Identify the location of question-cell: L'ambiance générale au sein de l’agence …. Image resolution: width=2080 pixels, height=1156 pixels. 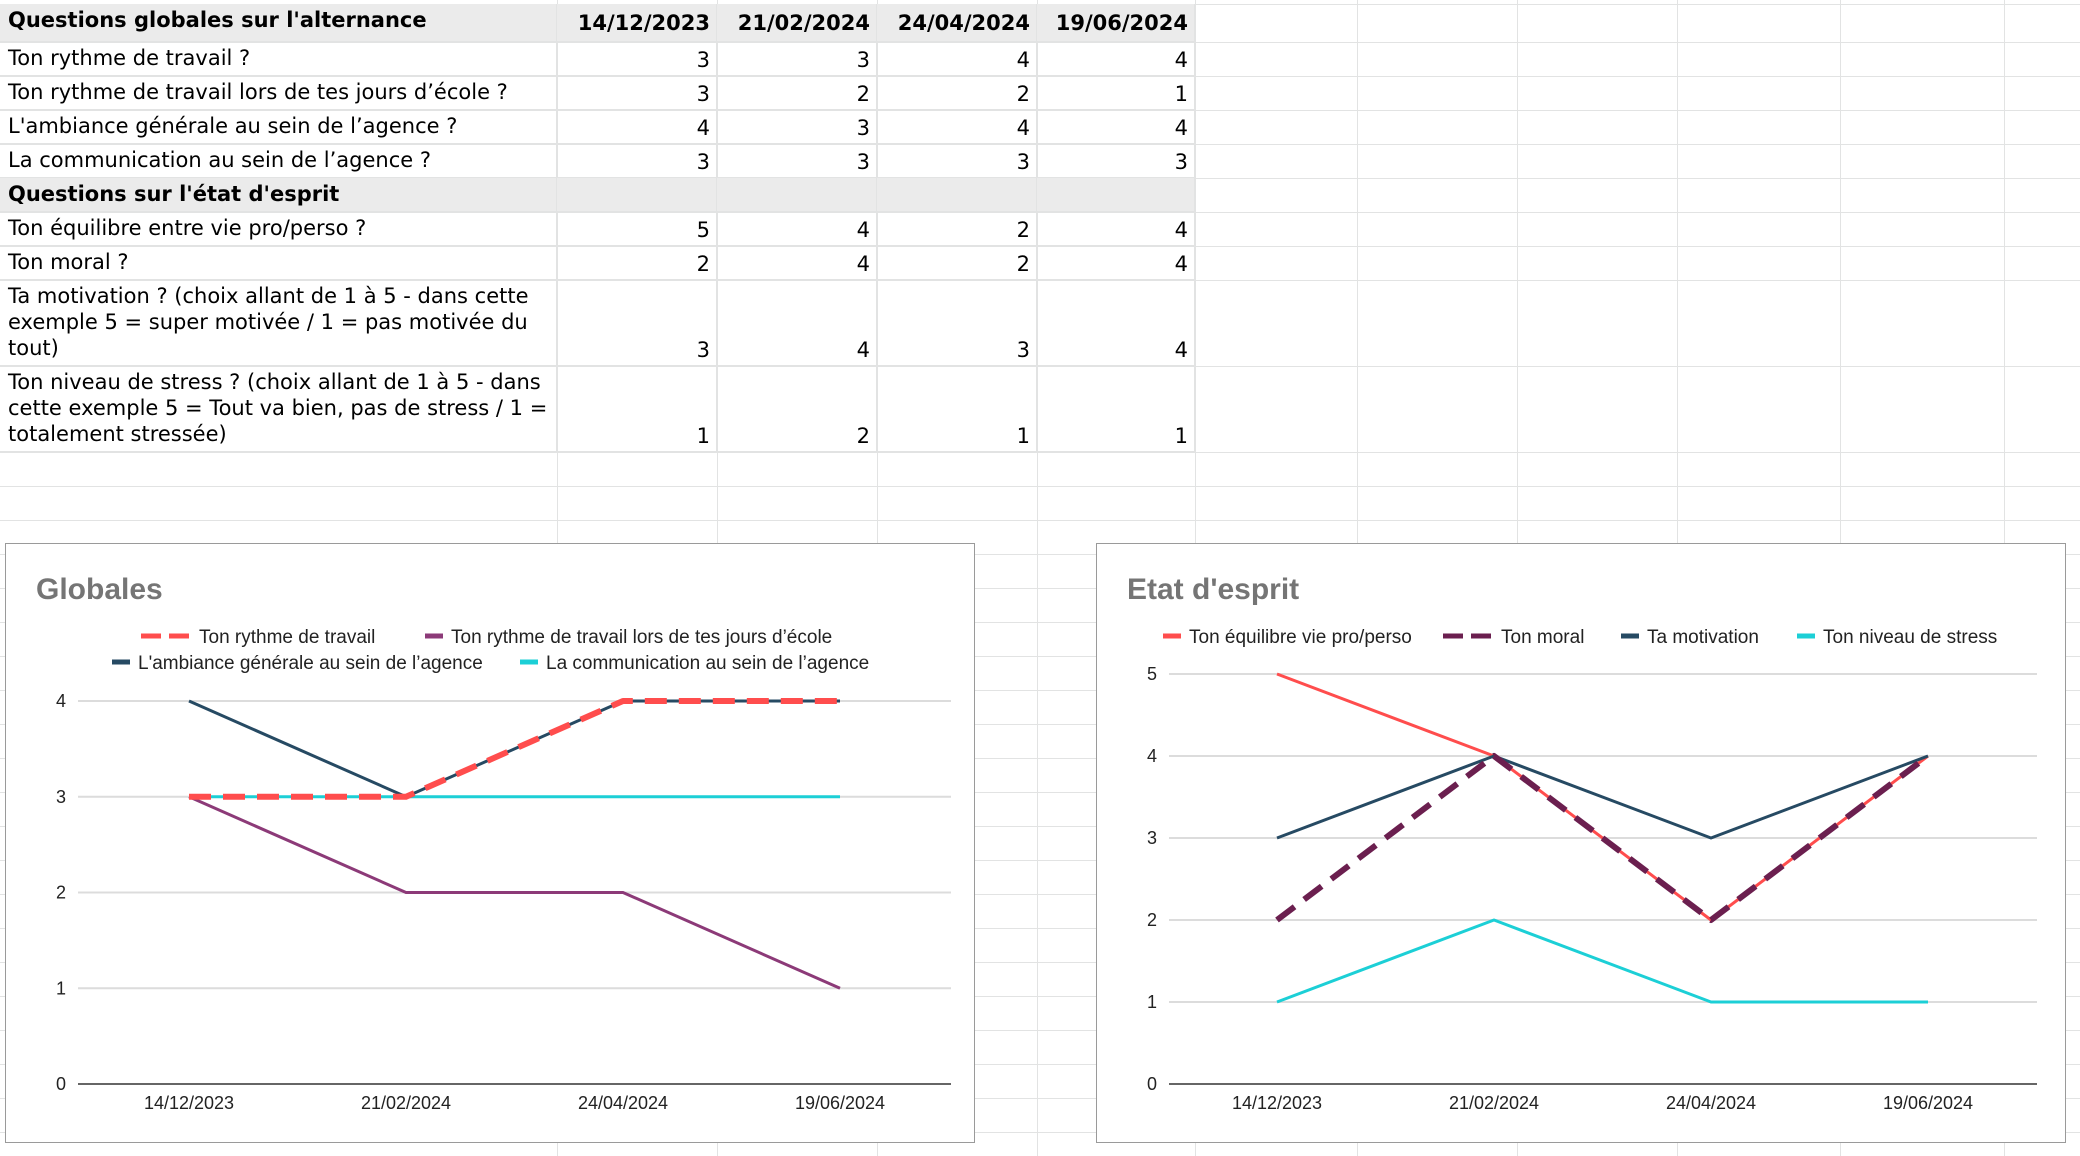
(278, 127).